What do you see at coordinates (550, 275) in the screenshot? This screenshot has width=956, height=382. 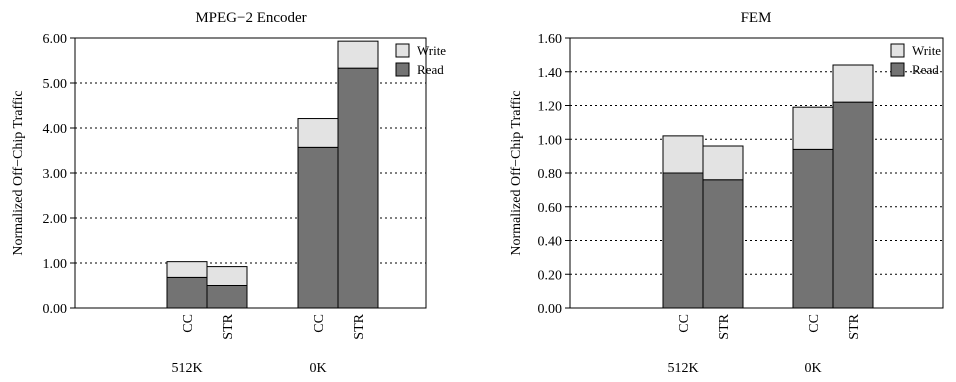 I see `y-tick-label: 0.20` at bounding box center [550, 275].